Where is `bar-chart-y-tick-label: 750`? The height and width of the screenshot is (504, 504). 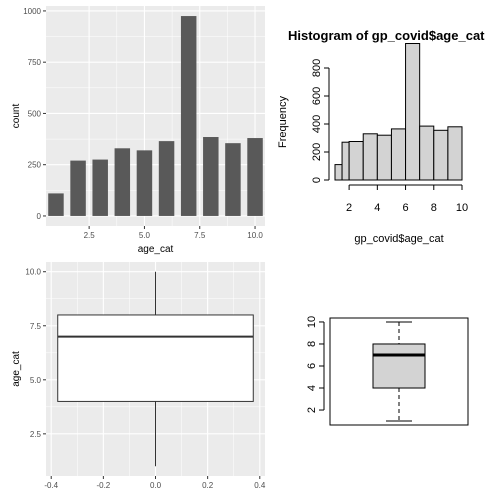 bar-chart-y-tick-label: 750 is located at coordinates (35, 62).